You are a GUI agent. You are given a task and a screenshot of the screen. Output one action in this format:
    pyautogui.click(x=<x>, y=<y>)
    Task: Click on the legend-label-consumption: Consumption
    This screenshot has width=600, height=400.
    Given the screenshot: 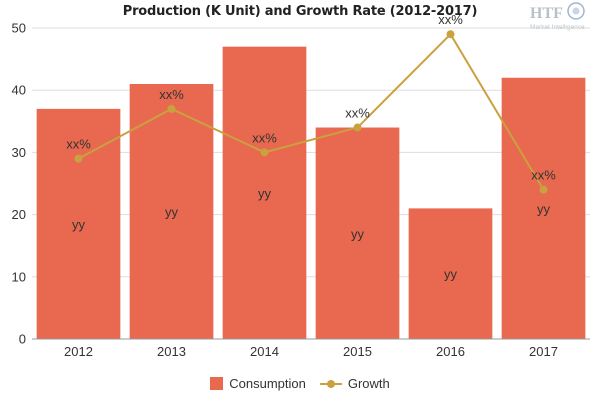 What is the action you would take?
    pyautogui.click(x=267, y=383)
    